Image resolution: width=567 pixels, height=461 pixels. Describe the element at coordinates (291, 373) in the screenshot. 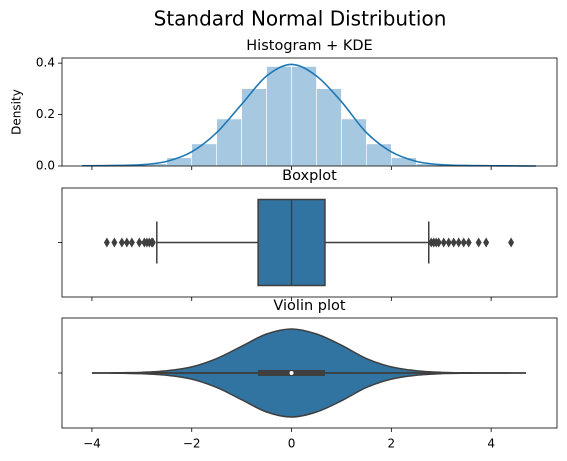

I see `violin-median` at that location.